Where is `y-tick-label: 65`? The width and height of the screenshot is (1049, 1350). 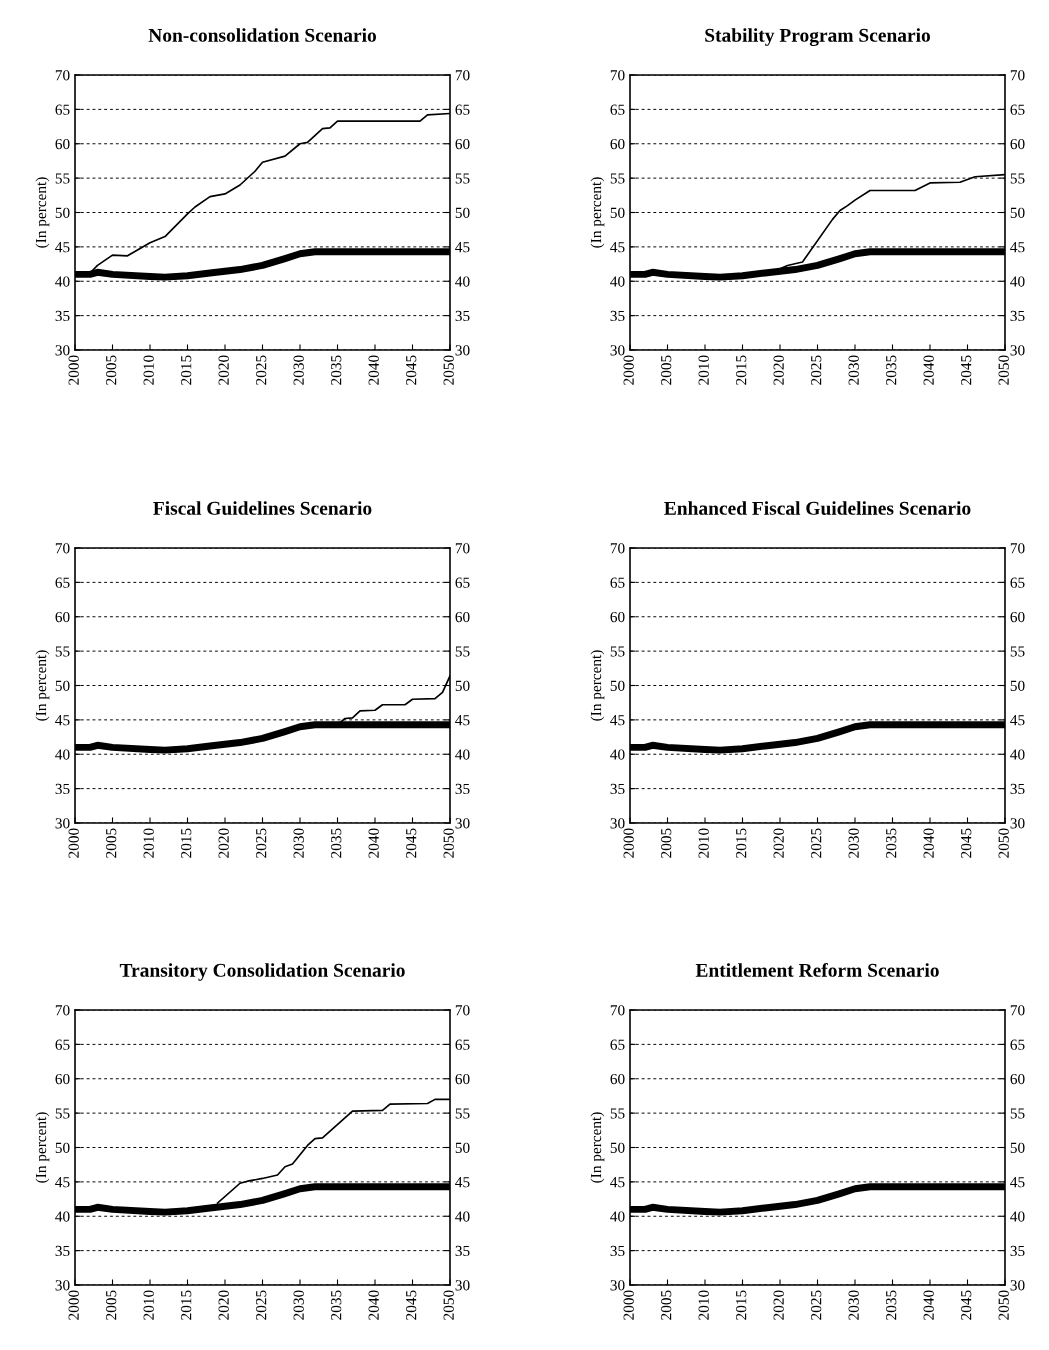 y-tick-label: 65 is located at coordinates (617, 1044).